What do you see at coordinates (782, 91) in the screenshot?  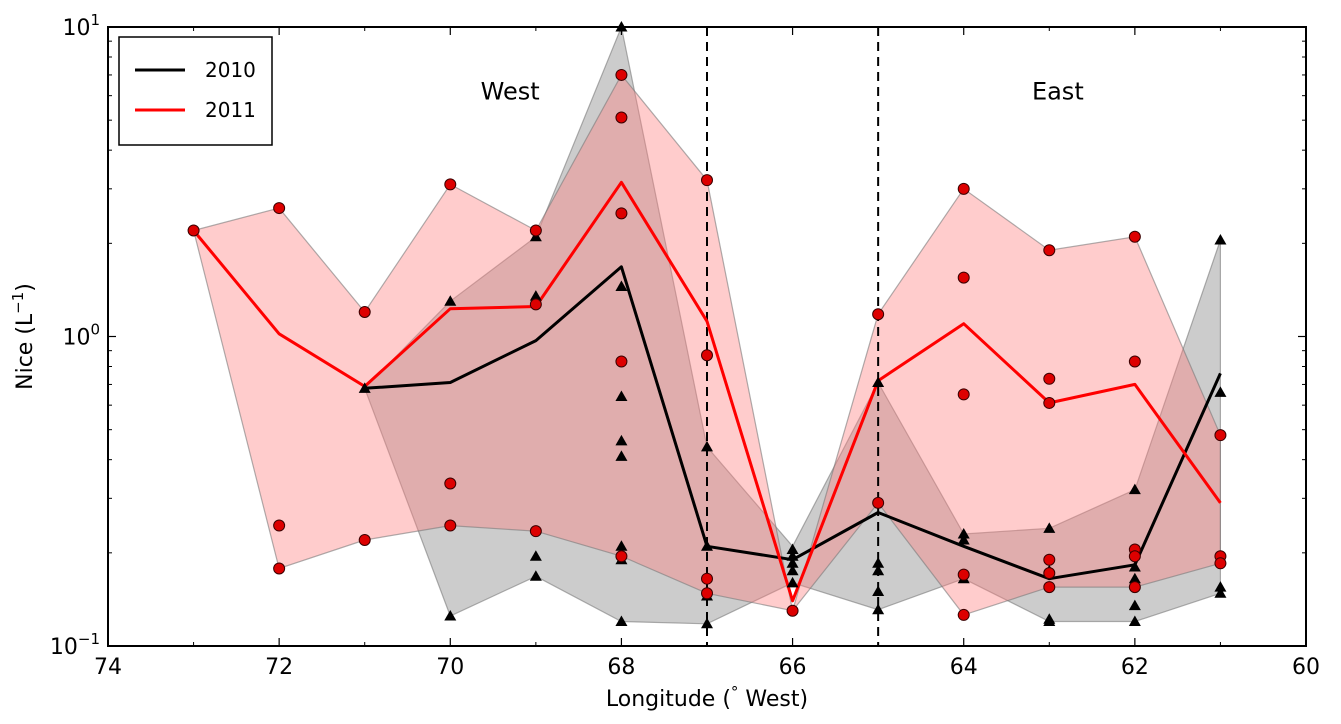 I see `region-labels: West East` at bounding box center [782, 91].